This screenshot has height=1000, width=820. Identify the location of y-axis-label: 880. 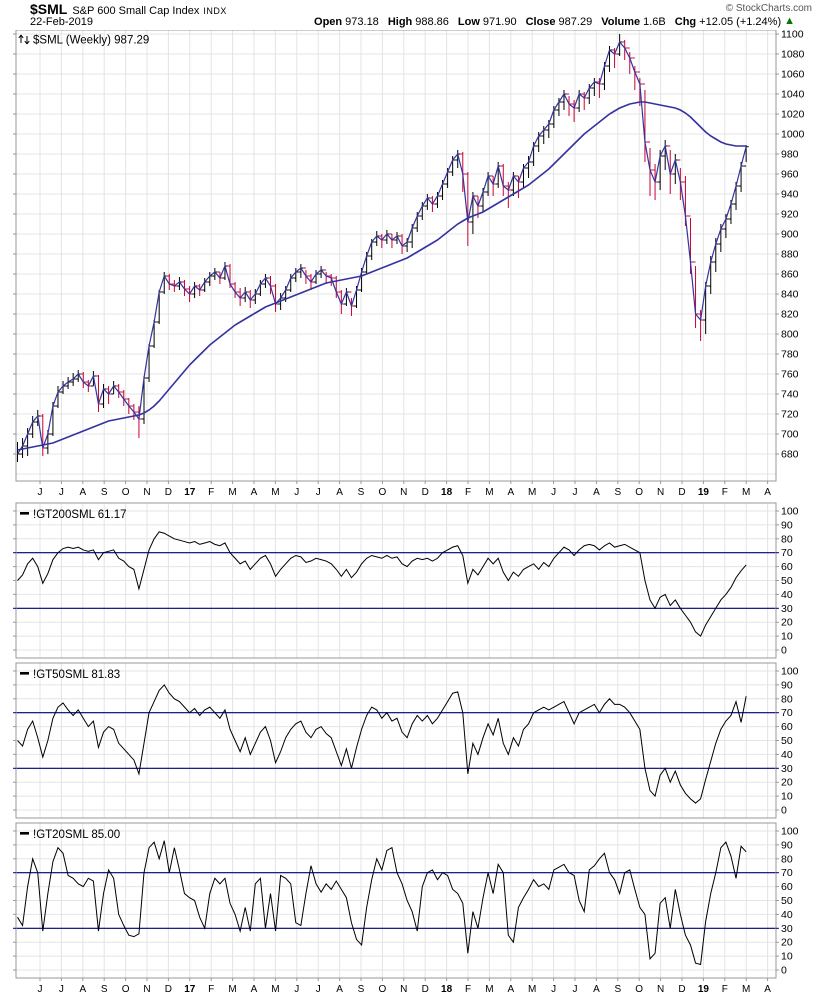
(790, 255).